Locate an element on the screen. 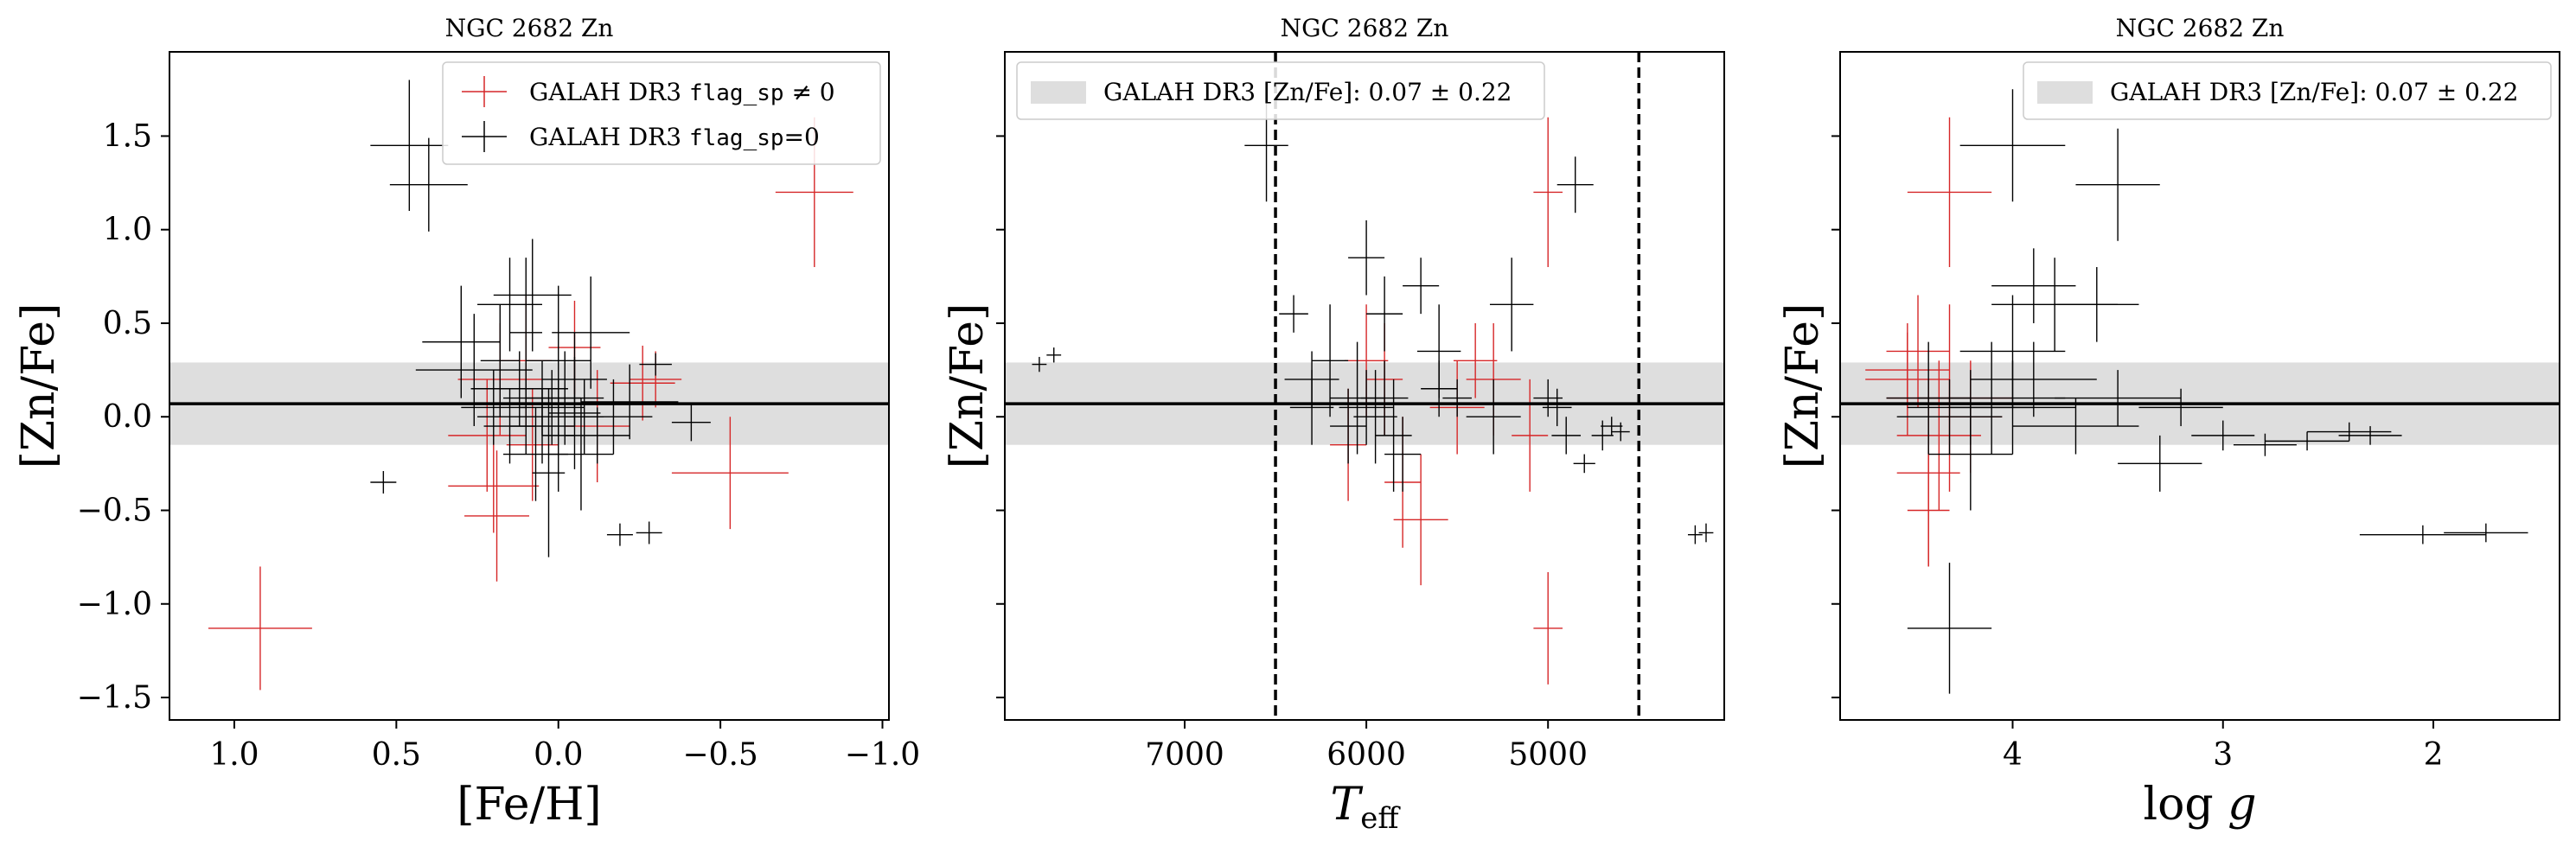  y-tick-label: 0.5 is located at coordinates (128, 323).